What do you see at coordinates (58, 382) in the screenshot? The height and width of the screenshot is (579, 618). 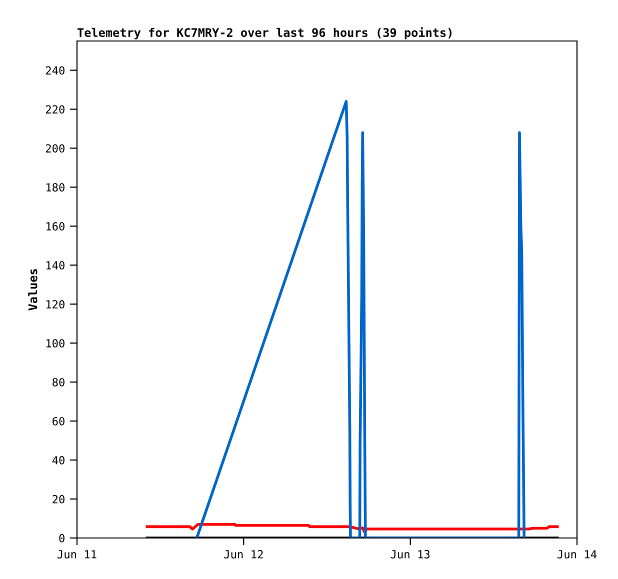 I see `y-tick-label: 80` at bounding box center [58, 382].